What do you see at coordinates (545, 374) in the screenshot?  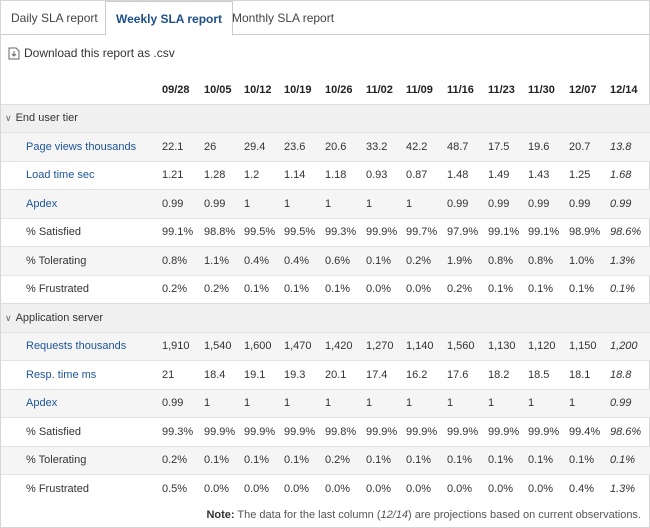 I see `value-cell: 18.5` at bounding box center [545, 374].